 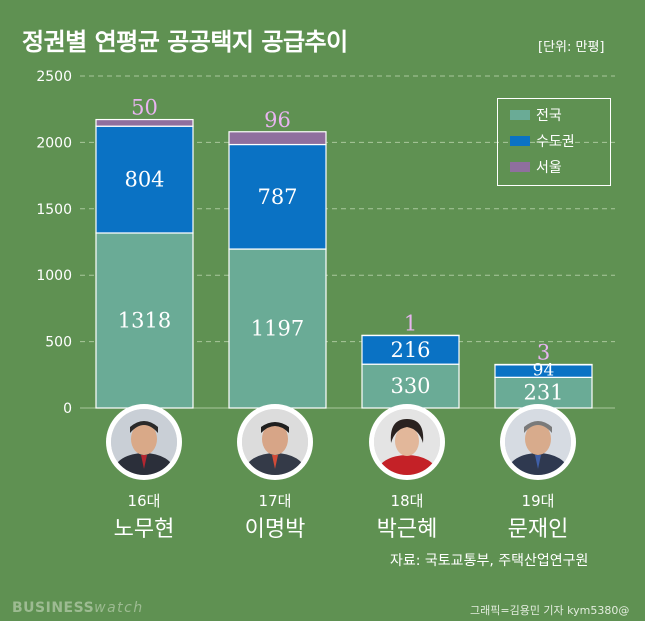 What do you see at coordinates (571, 47) in the screenshot?
I see `unit-label: [단위: 만평]` at bounding box center [571, 47].